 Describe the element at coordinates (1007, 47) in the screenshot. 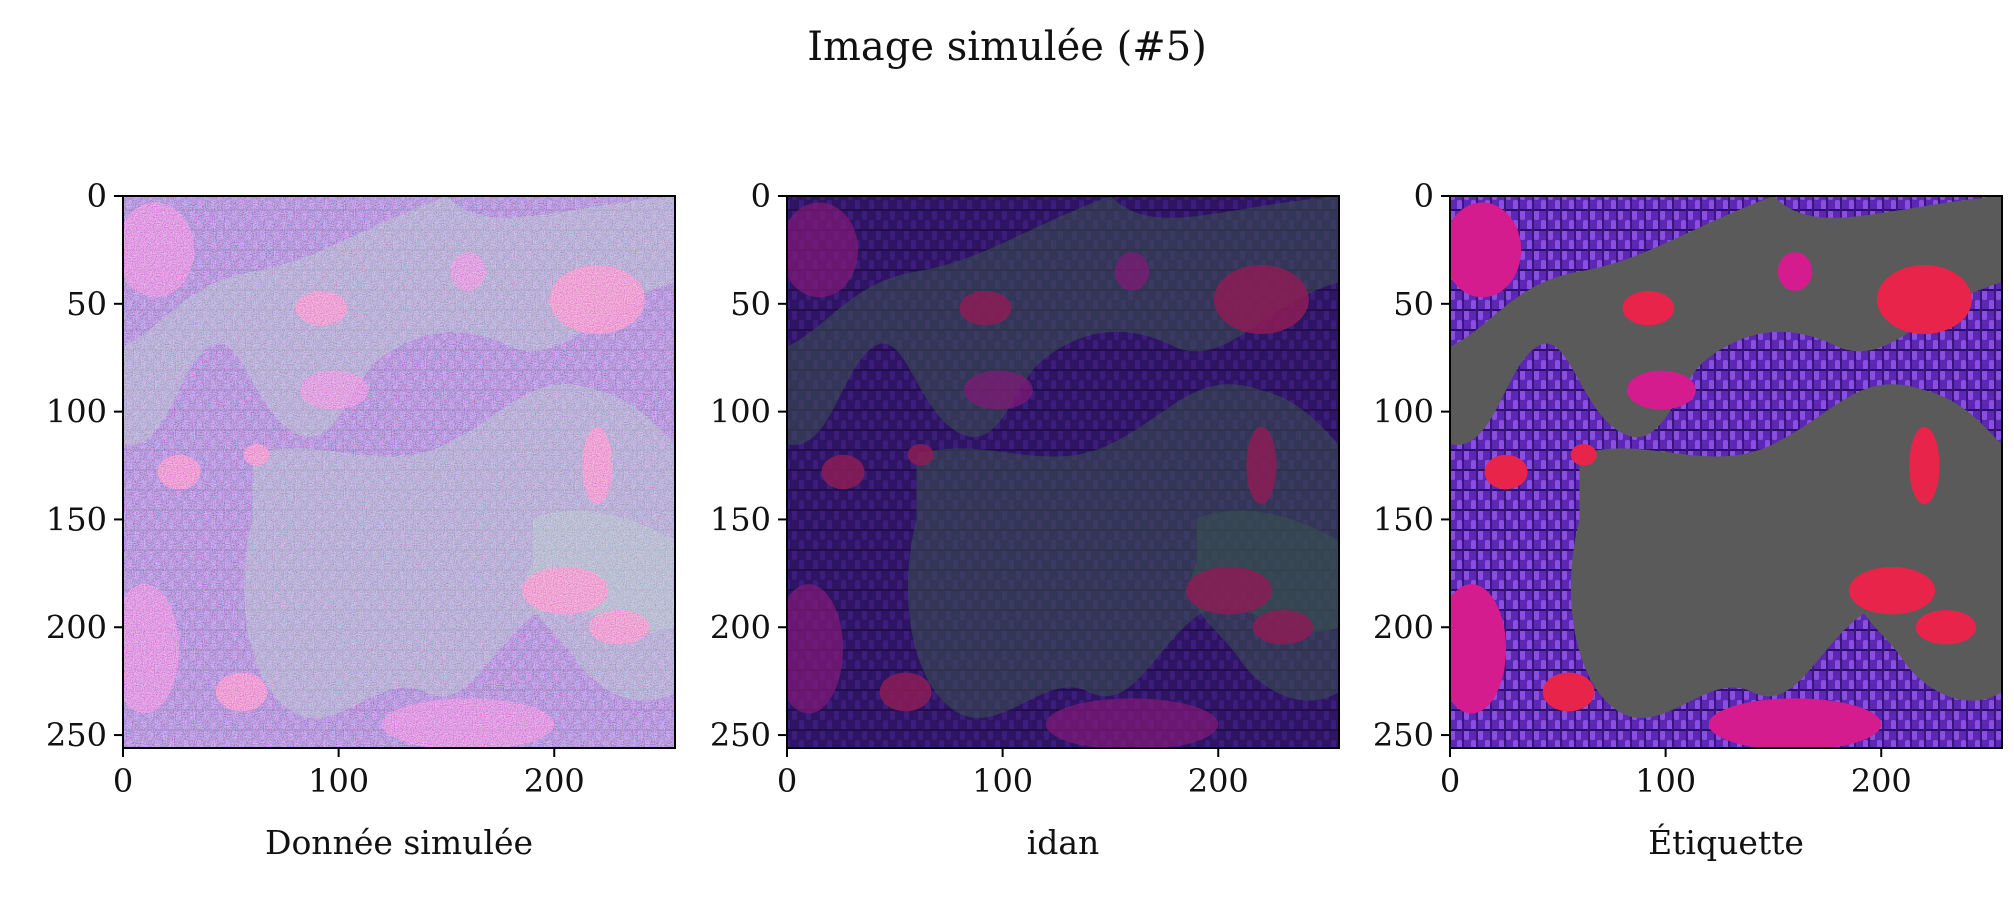

I see `figure-title: Image simulée (#5)` at that location.